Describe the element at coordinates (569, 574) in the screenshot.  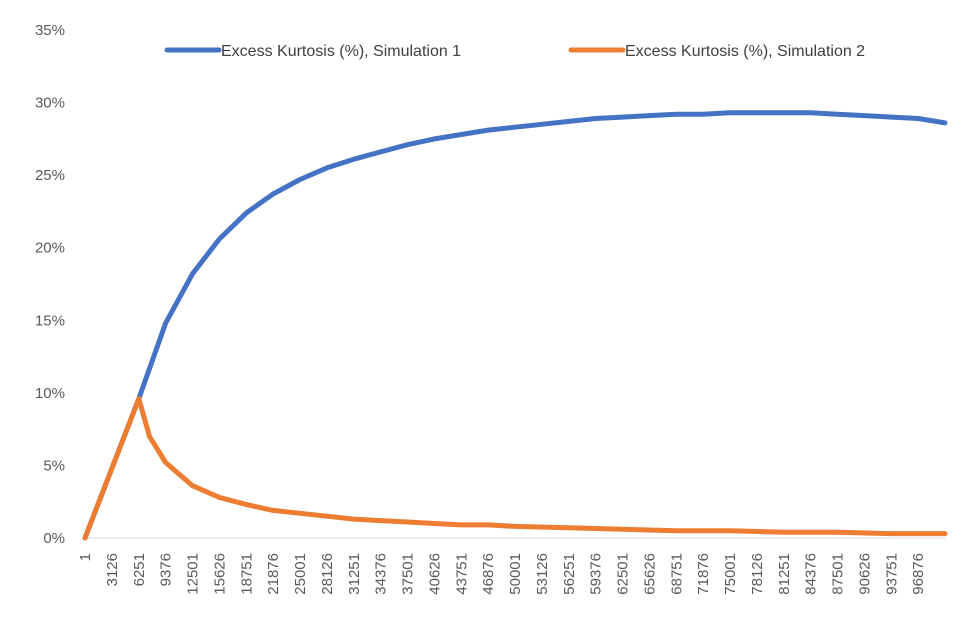
I see `x-tick-label: 56251` at that location.